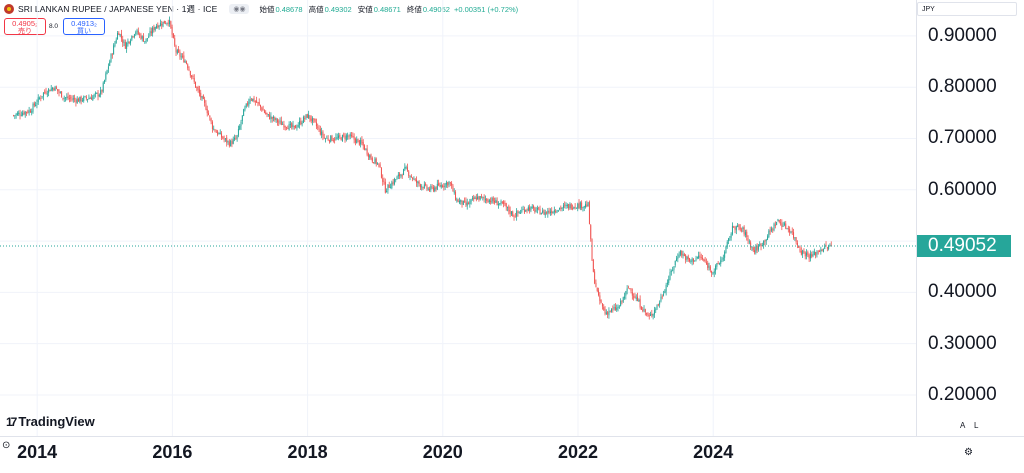 Image resolution: width=1024 pixels, height=473 pixels. I want to click on ohlc-open-key: 始値, so click(267, 9).